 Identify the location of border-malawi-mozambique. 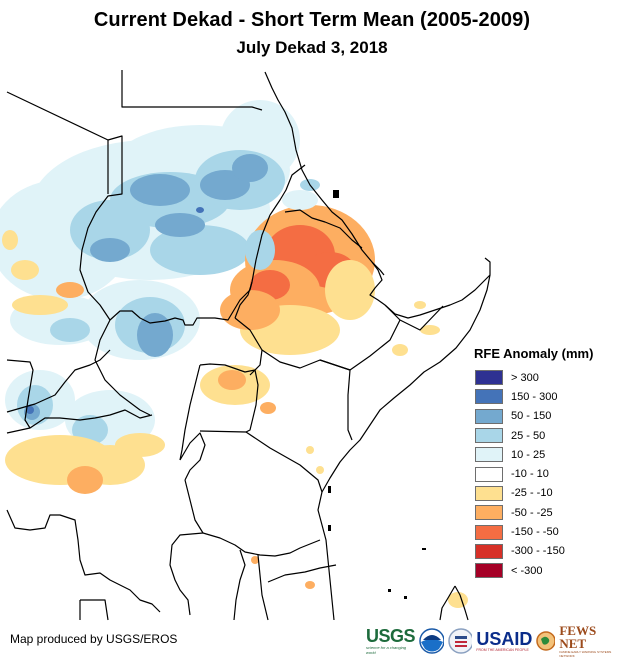
(263, 587).